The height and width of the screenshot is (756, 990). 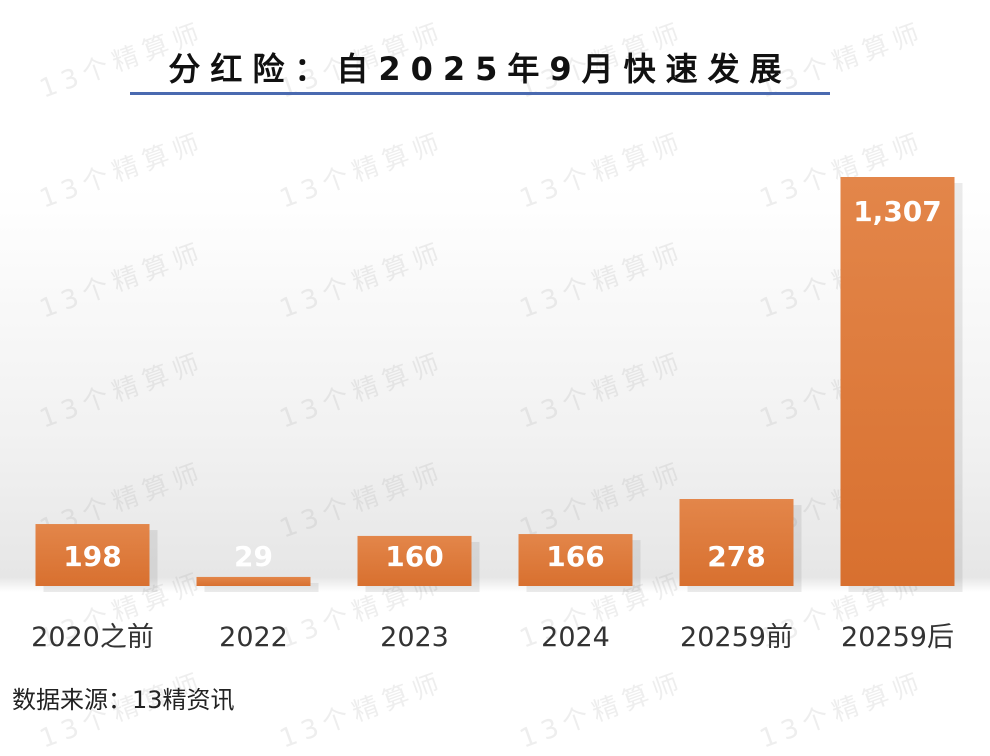 What do you see at coordinates (123, 700) in the screenshot?
I see `data-source: 数据来源：13精资讯` at bounding box center [123, 700].